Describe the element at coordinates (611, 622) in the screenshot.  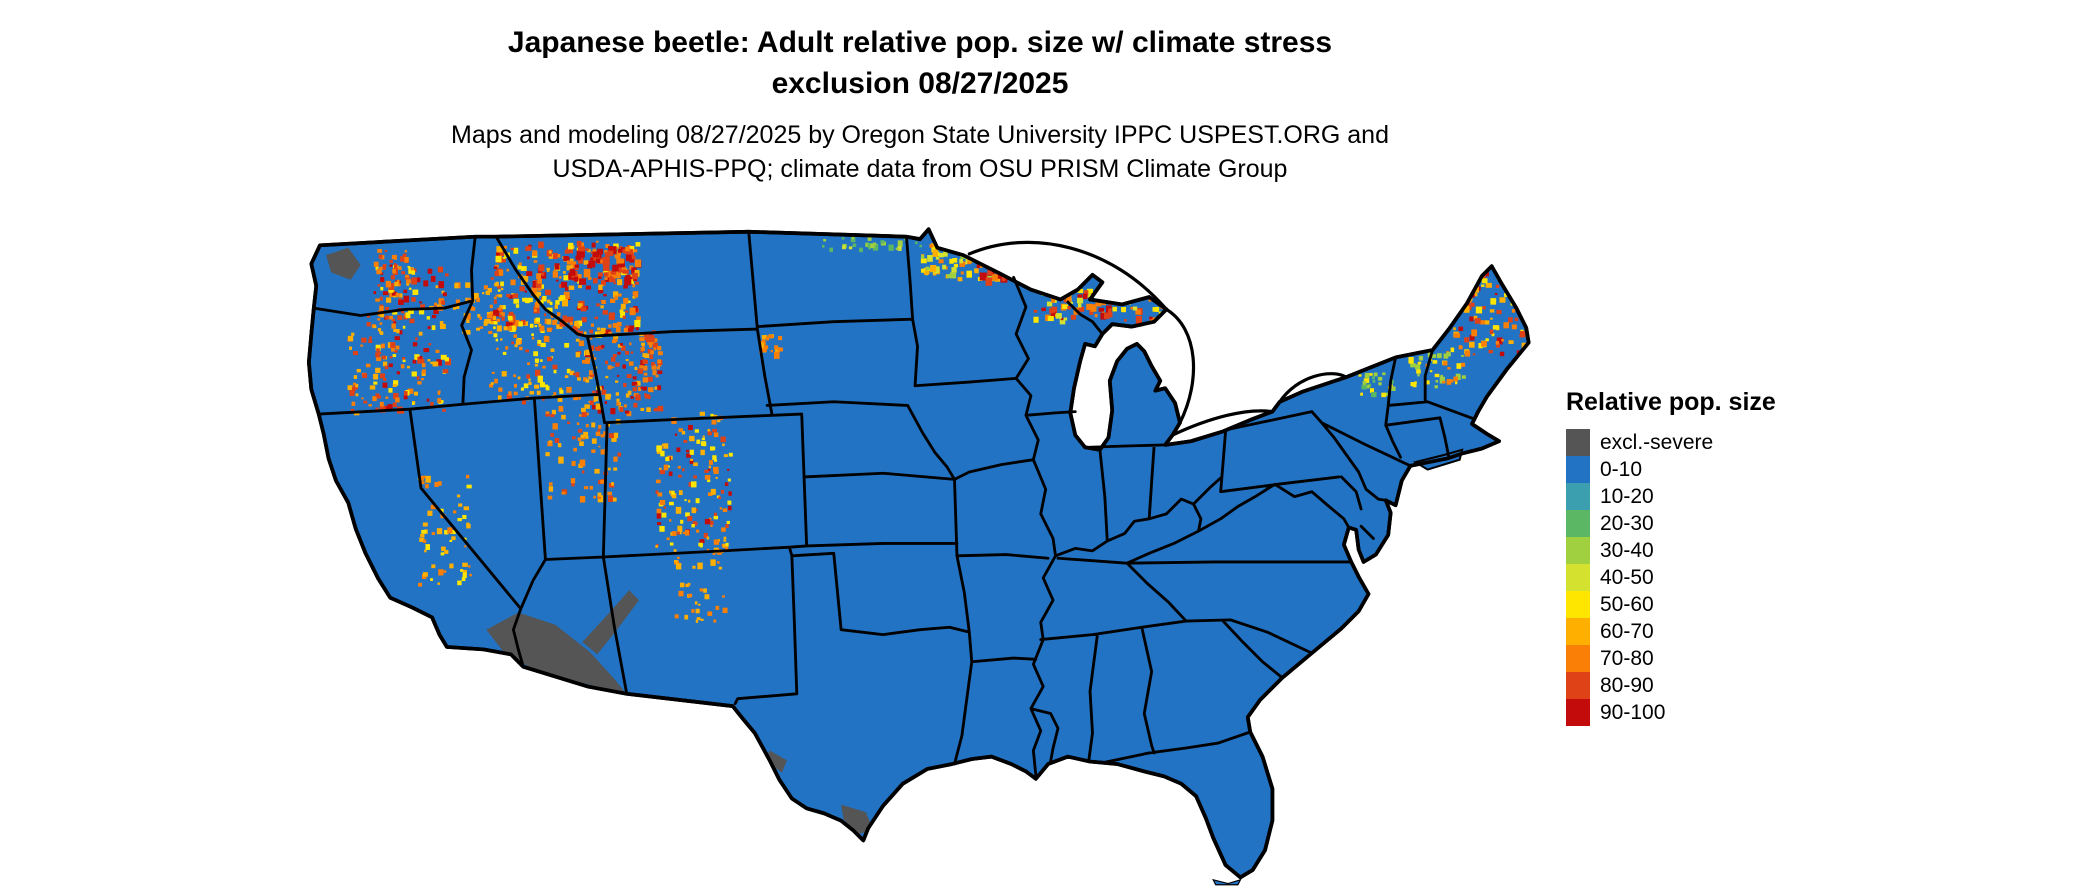
I see `exclusion-central-arizona` at that location.